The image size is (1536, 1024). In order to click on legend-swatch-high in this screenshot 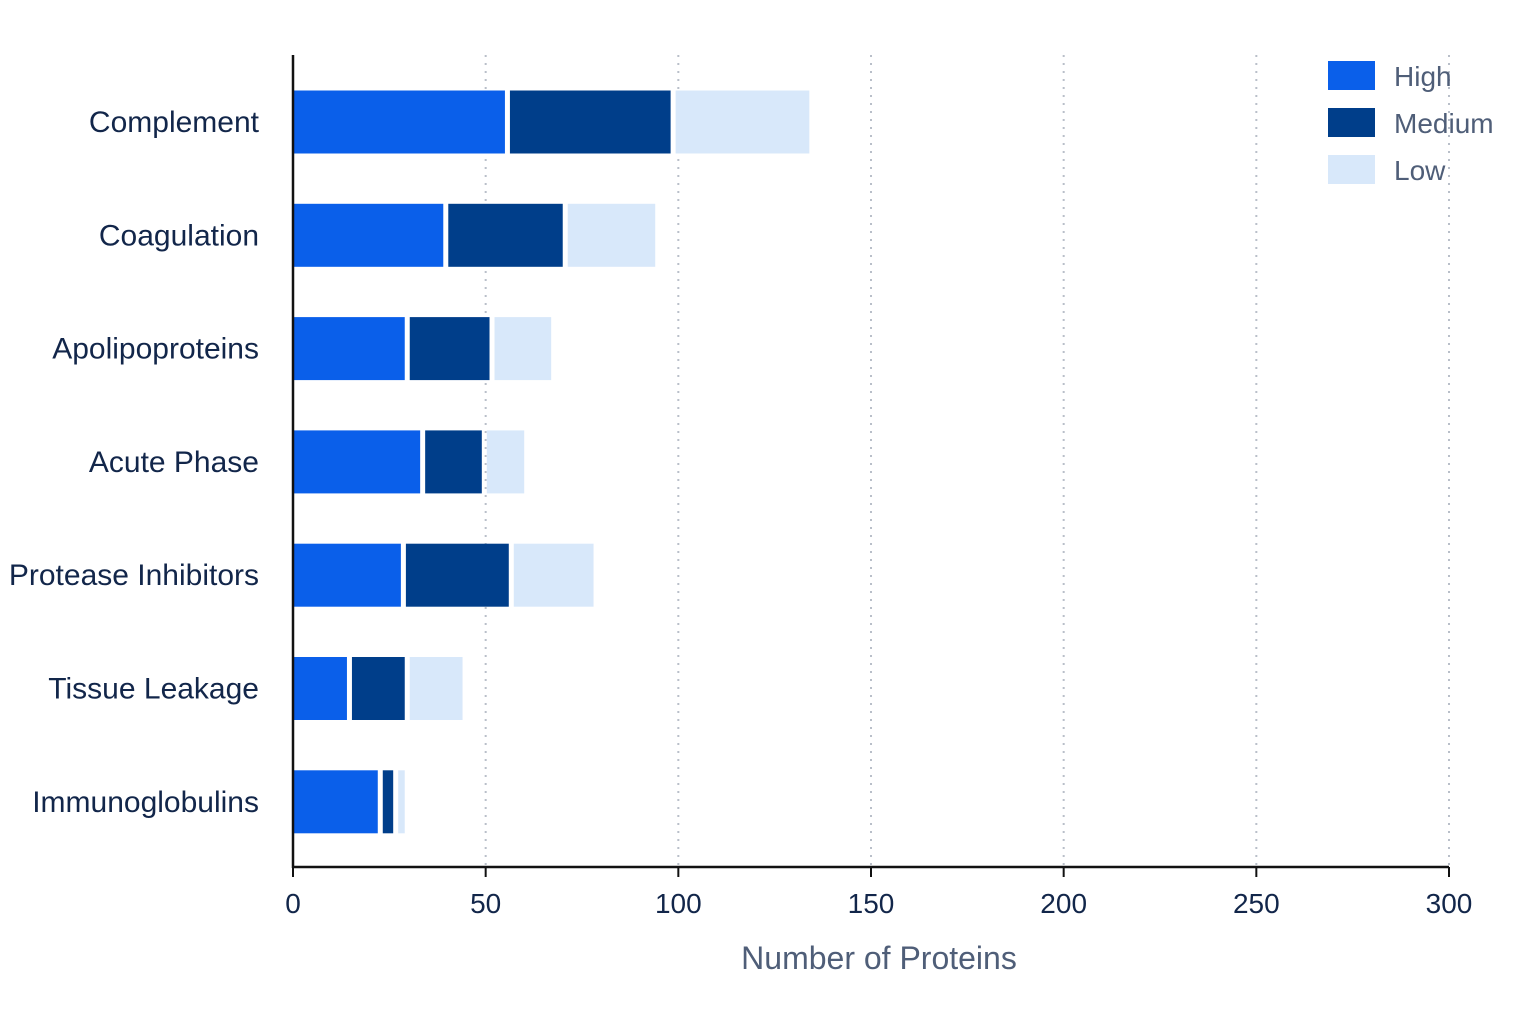, I will do `click(1351, 75)`.